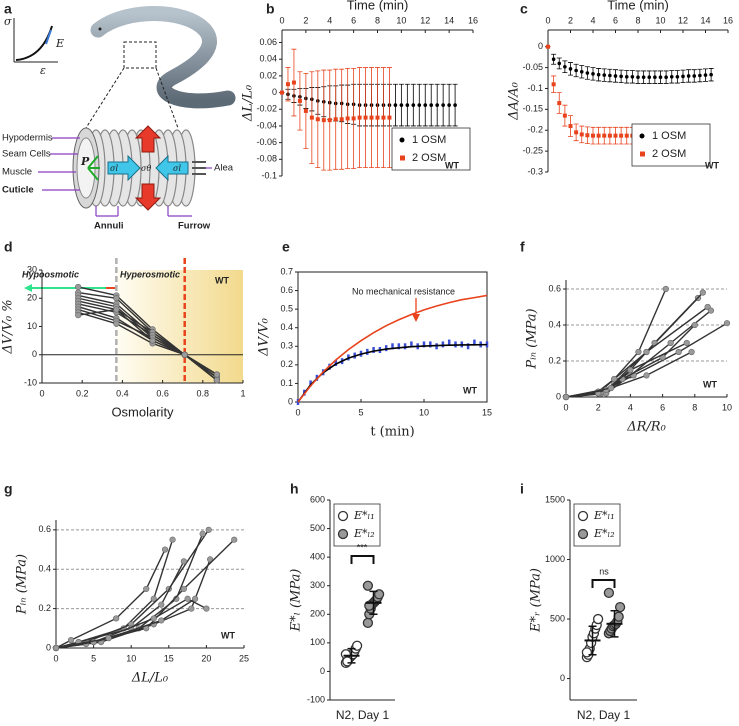 The width and height of the screenshot is (739, 726). I want to click on y-tick-label: -0.2, so click(535, 130).